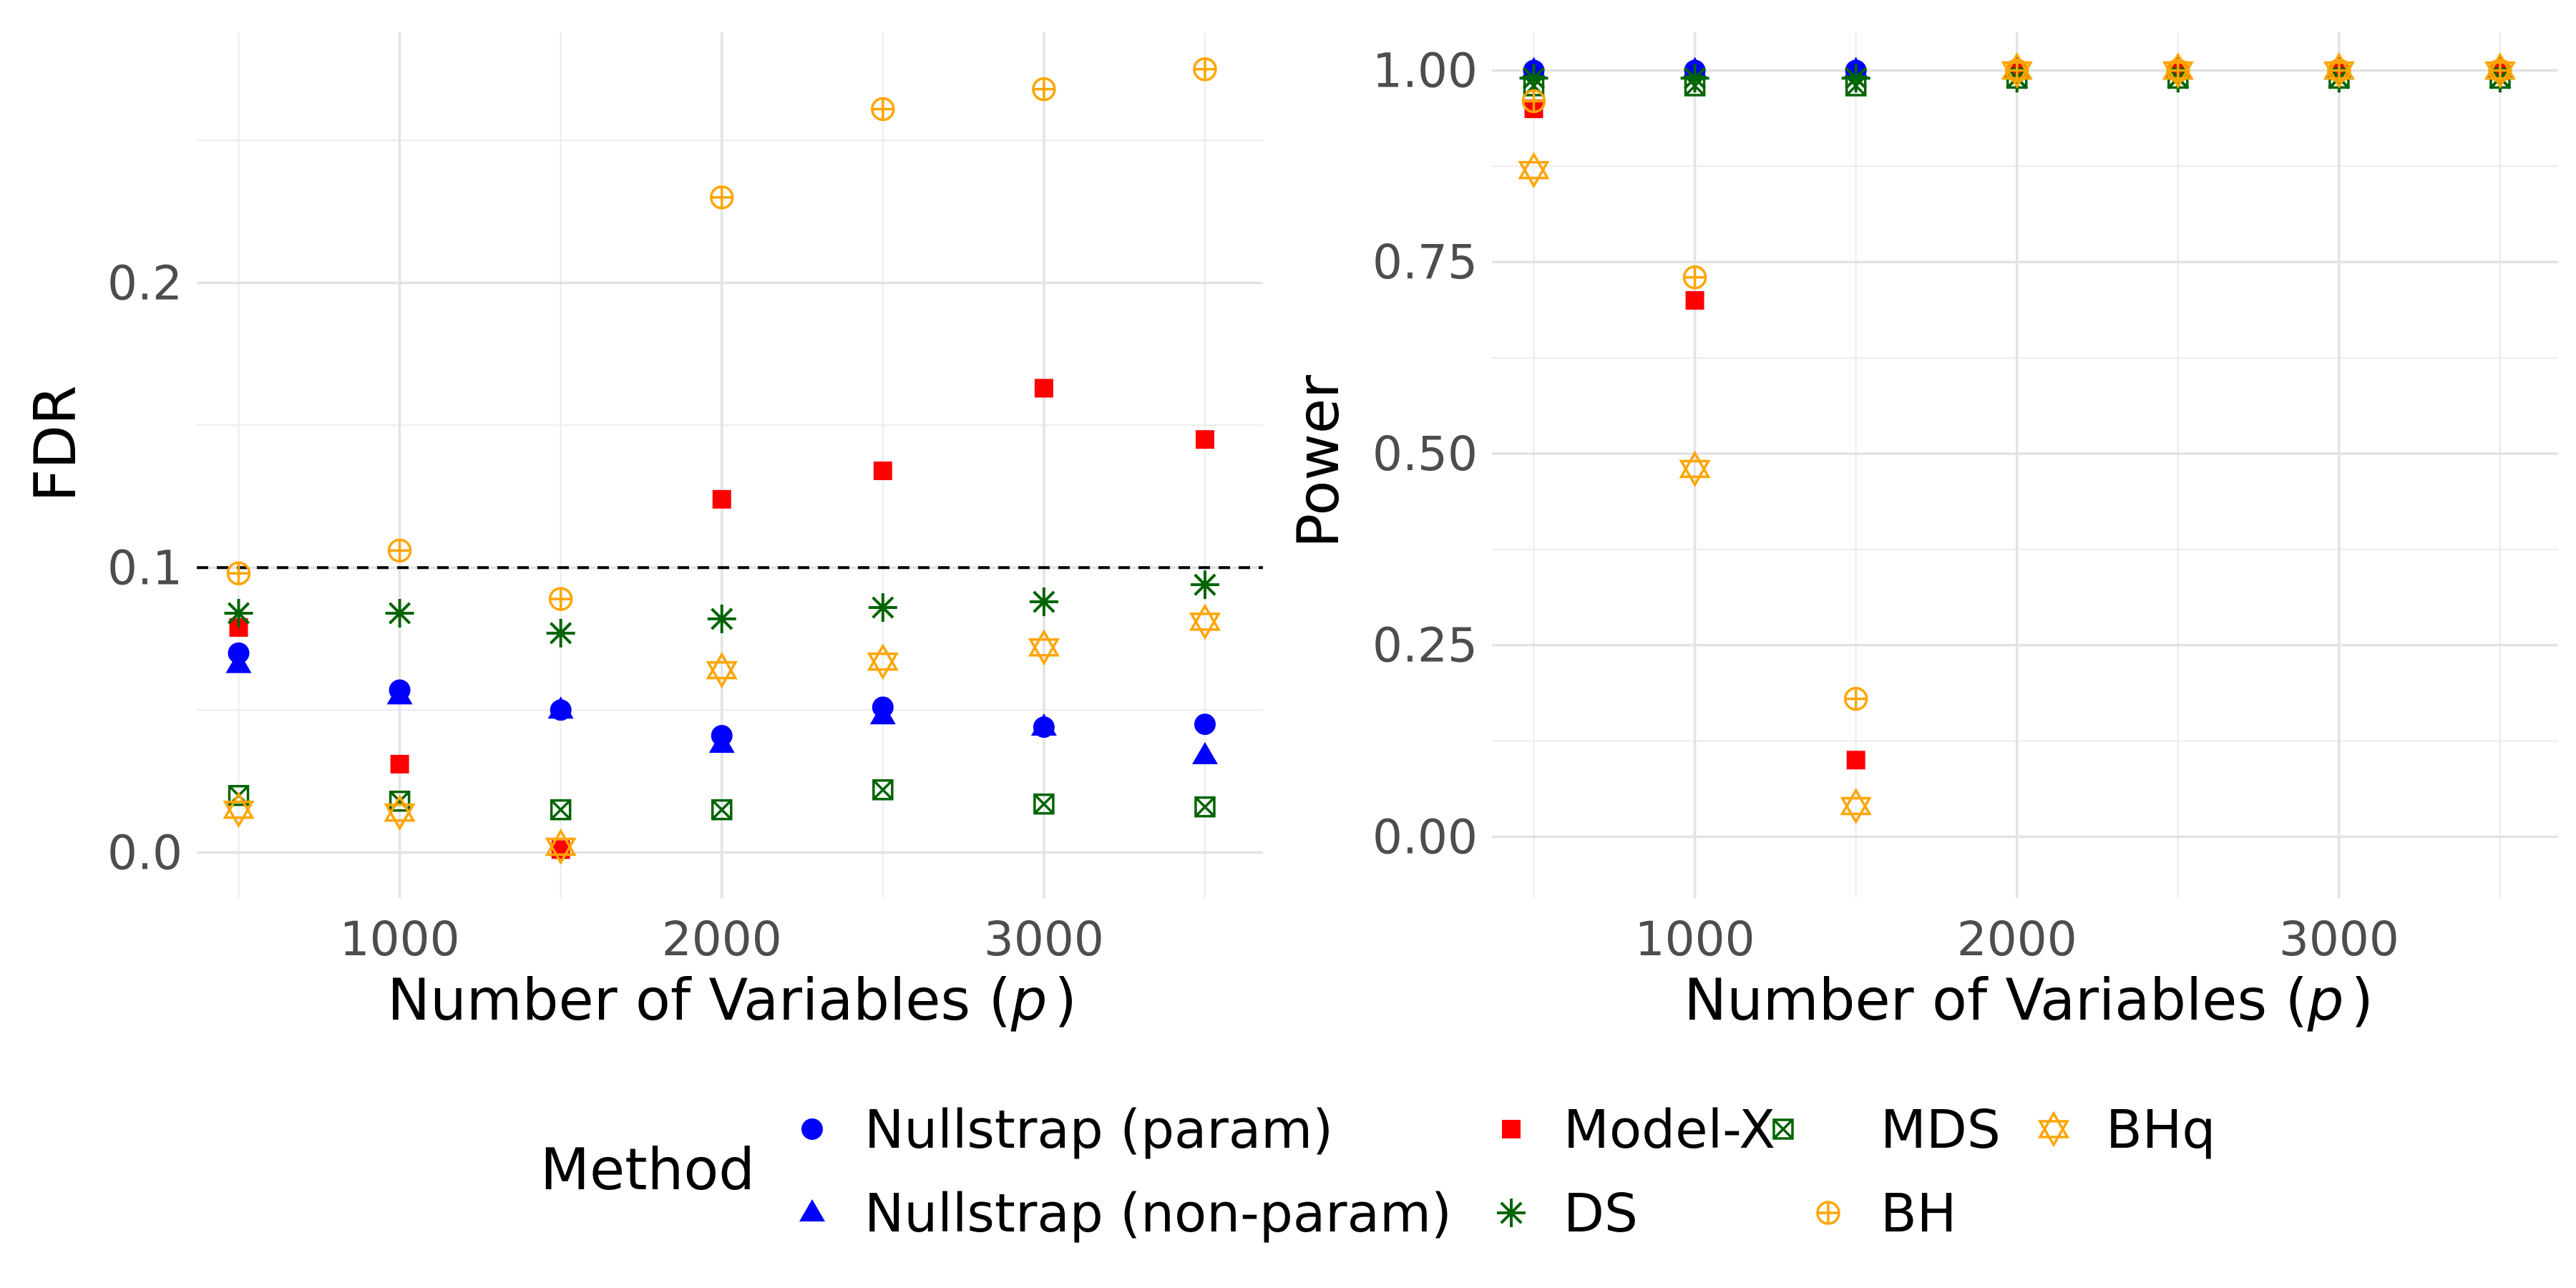  I want to click on legend-item-bhq: BHq, so click(2126, 1130).